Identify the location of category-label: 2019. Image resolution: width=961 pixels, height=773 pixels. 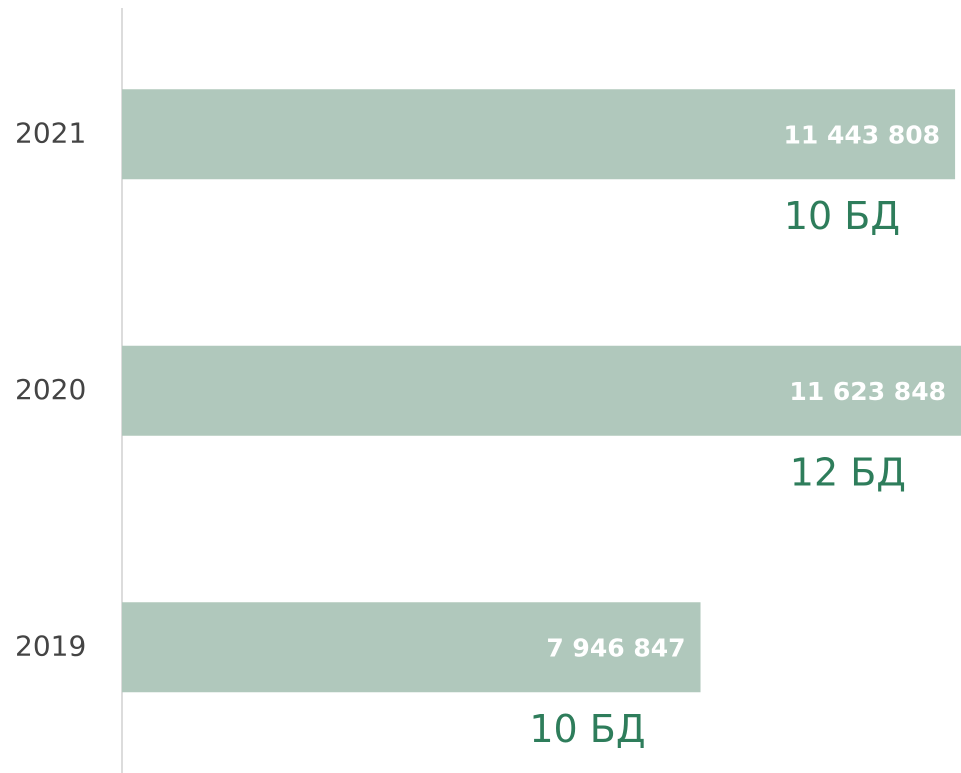
(50, 645).